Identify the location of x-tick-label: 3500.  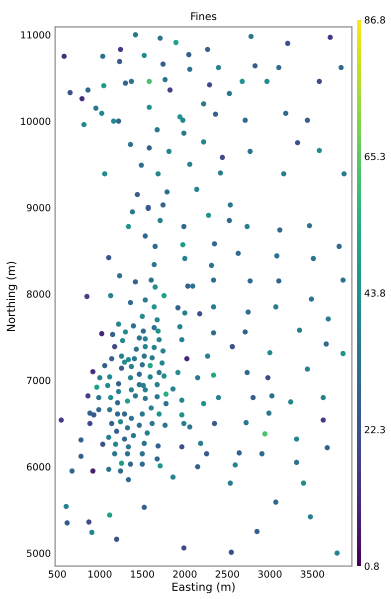
(312, 574).